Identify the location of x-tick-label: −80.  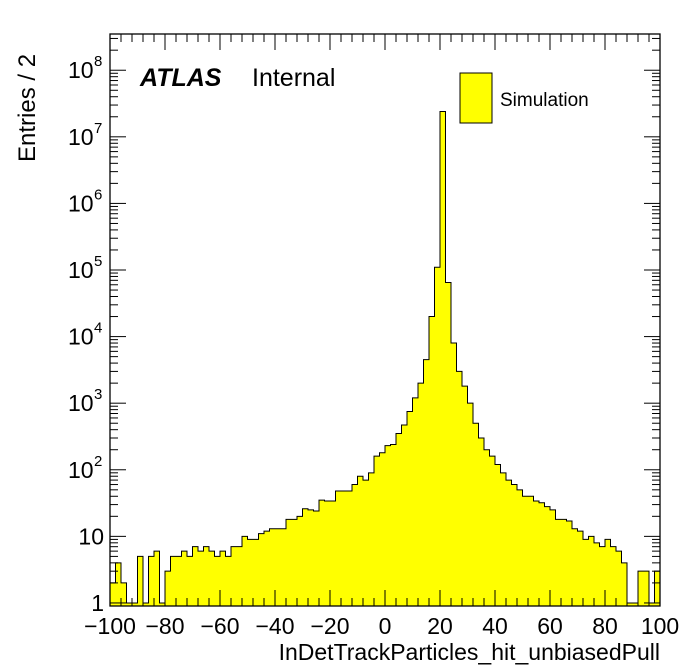
(164, 626).